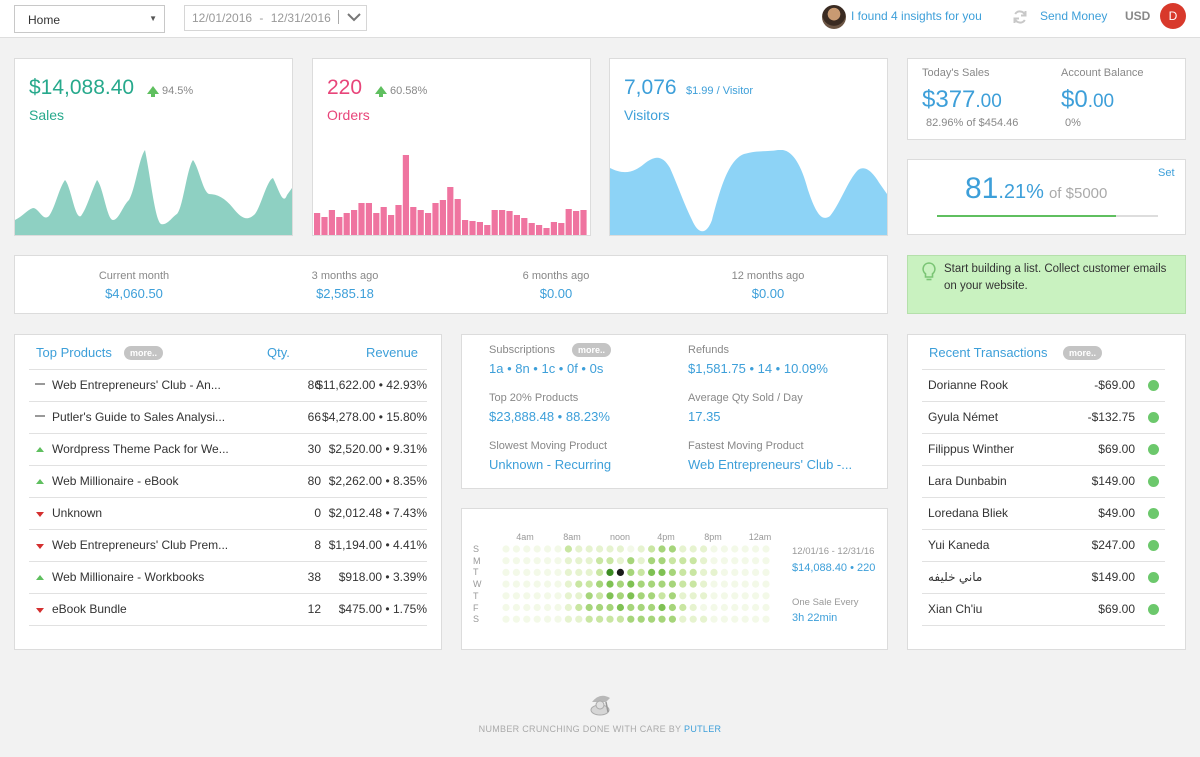  Describe the element at coordinates (1153, 481) in the screenshot. I see `status-dot` at that location.